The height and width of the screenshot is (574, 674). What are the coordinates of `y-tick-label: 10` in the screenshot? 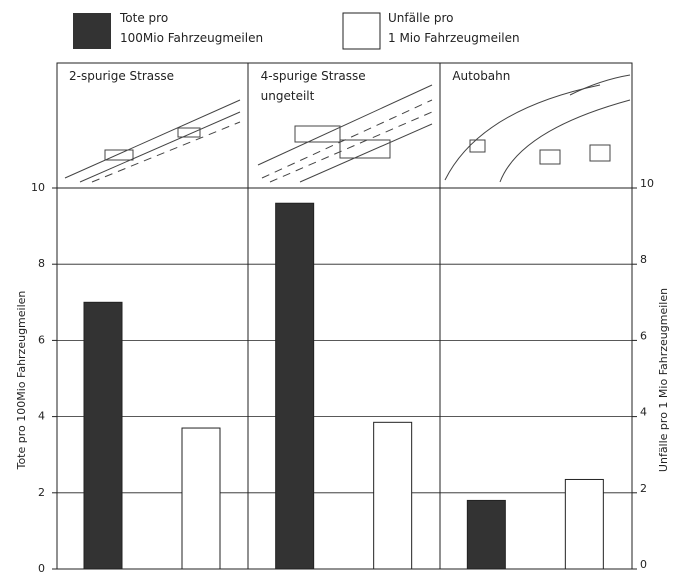 It's located at (38, 187).